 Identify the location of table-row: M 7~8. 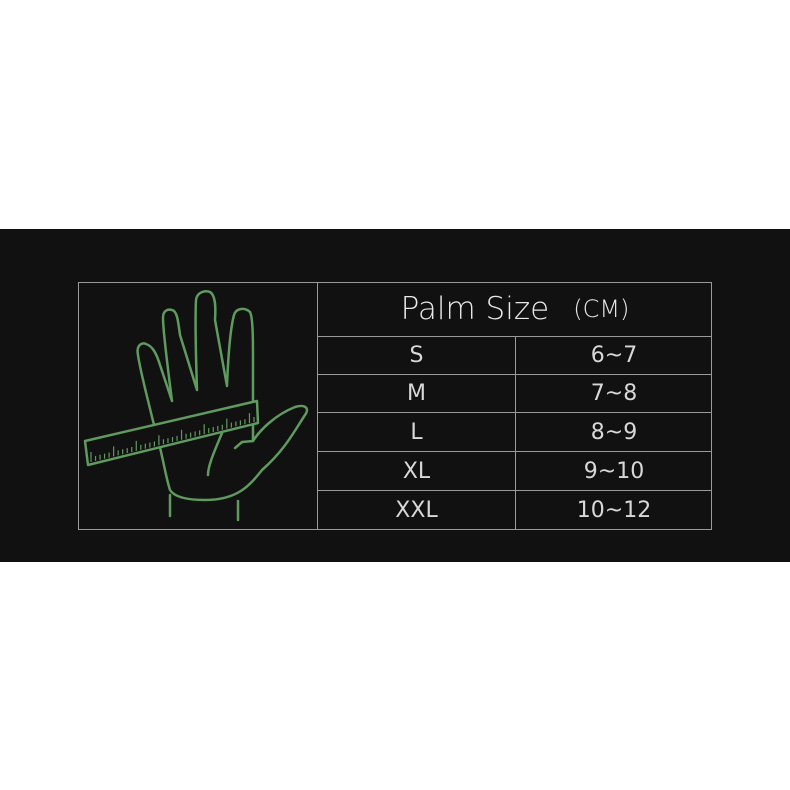
(515, 394).